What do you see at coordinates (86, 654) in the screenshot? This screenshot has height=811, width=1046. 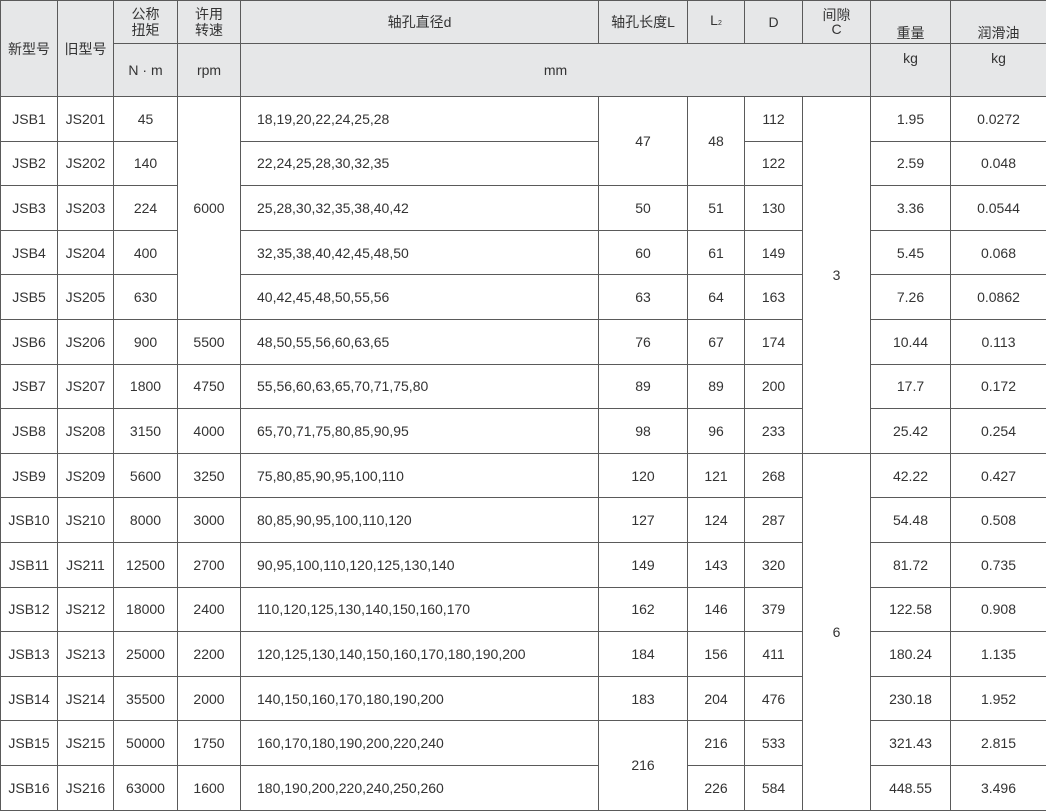 I see `cell-old: JS213` at bounding box center [86, 654].